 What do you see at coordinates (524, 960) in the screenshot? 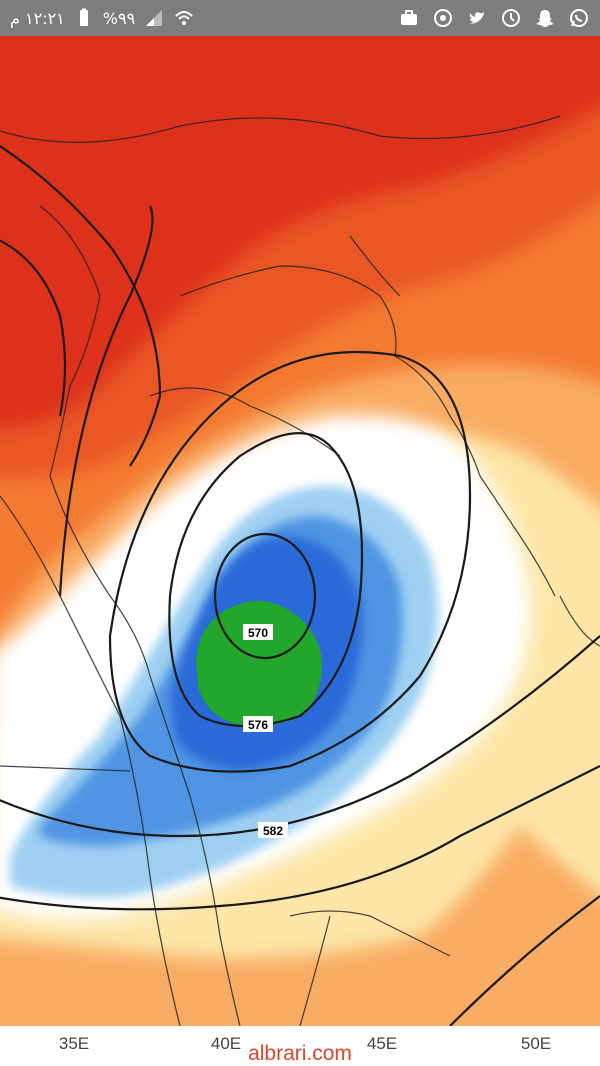
I see `contour-east` at bounding box center [524, 960].